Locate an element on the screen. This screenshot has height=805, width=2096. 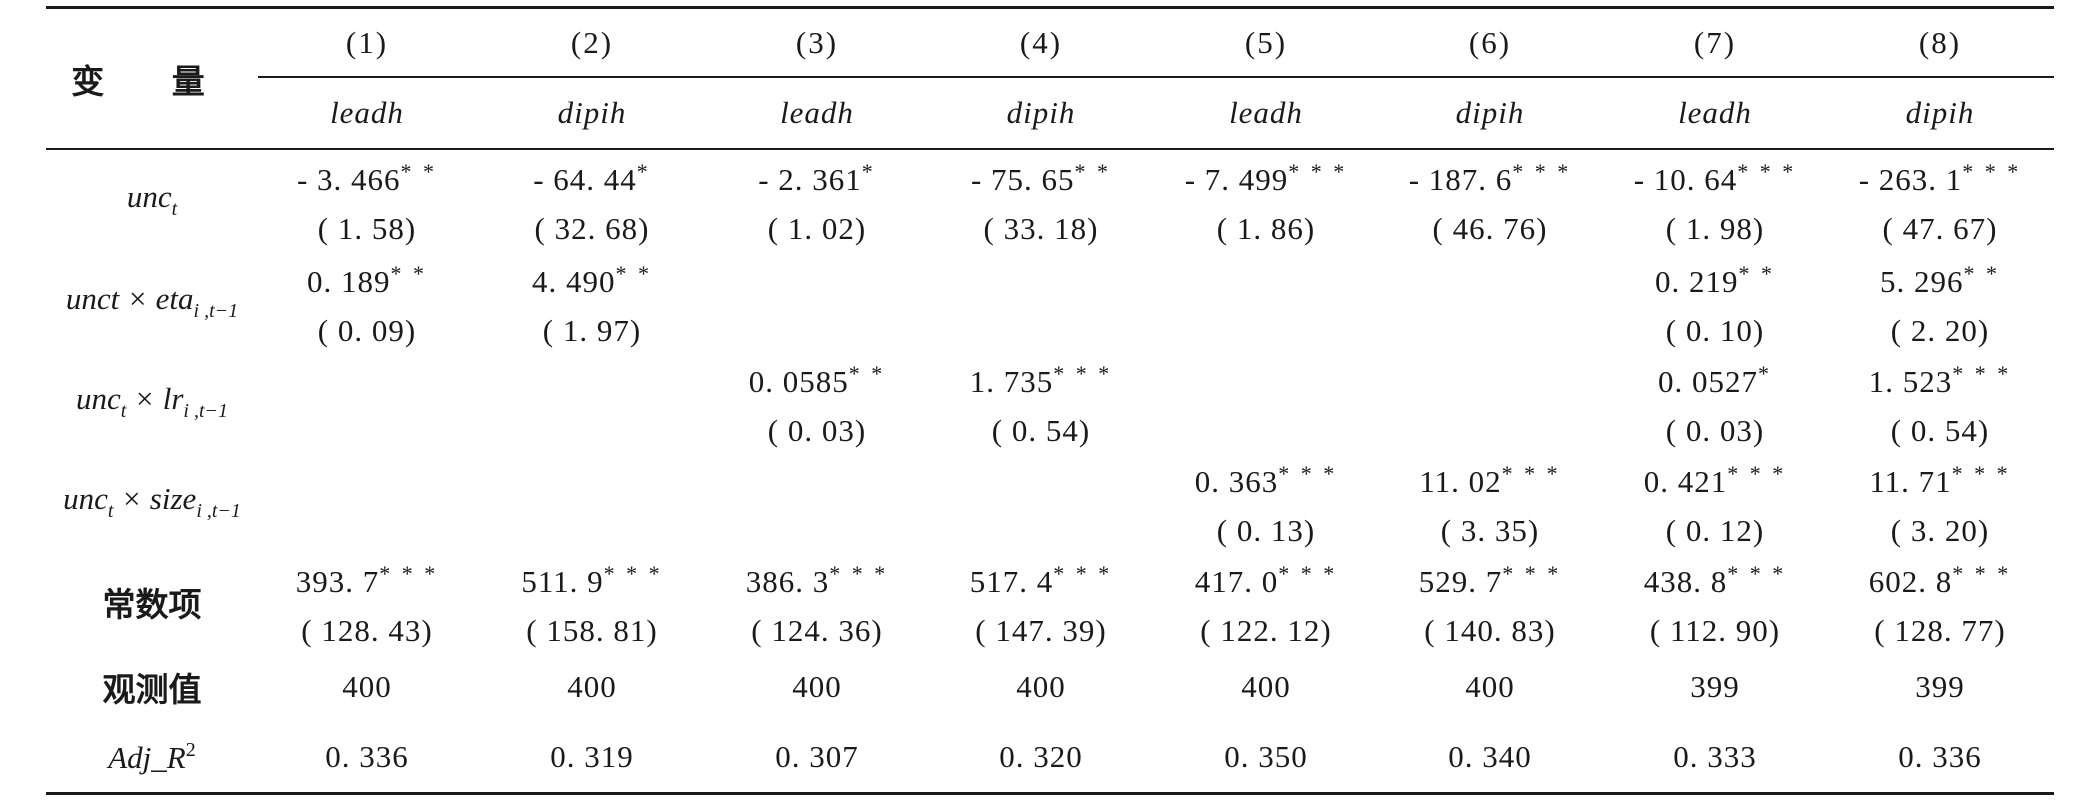
table-cell: 438. 8* * * ( 112. 90) is located at coordinates (1715, 602).